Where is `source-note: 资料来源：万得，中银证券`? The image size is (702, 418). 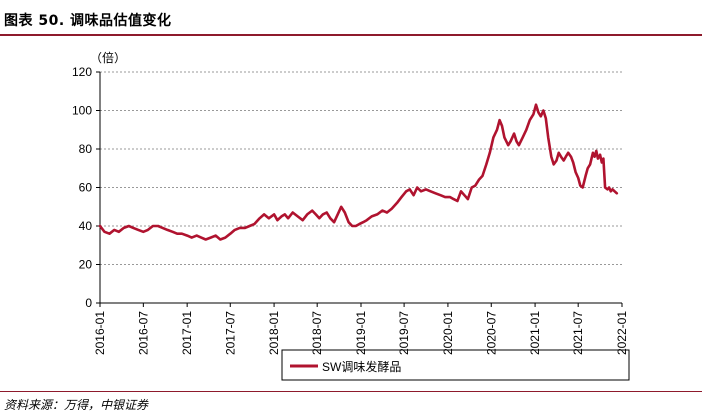 source-note: 资料来源：万得，中银证券 is located at coordinates (76, 405).